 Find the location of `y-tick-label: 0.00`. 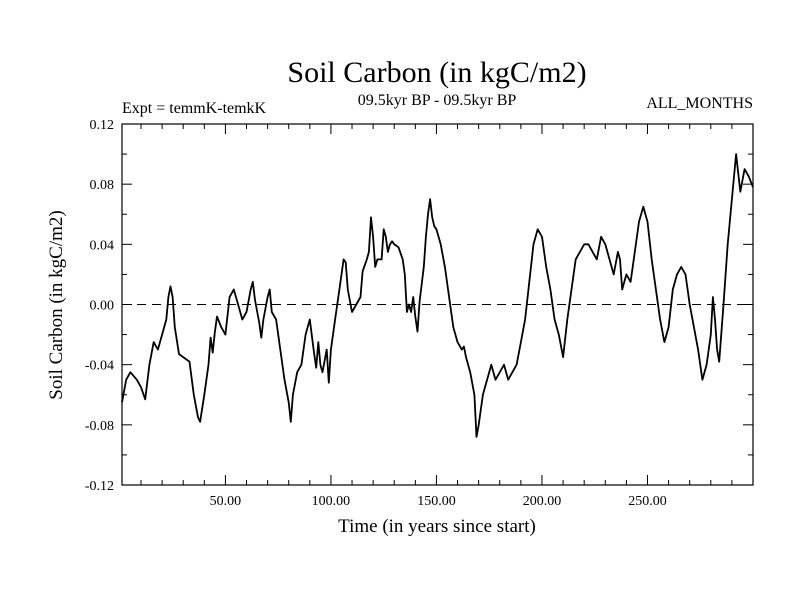

y-tick-label: 0.00 is located at coordinates (102, 306).